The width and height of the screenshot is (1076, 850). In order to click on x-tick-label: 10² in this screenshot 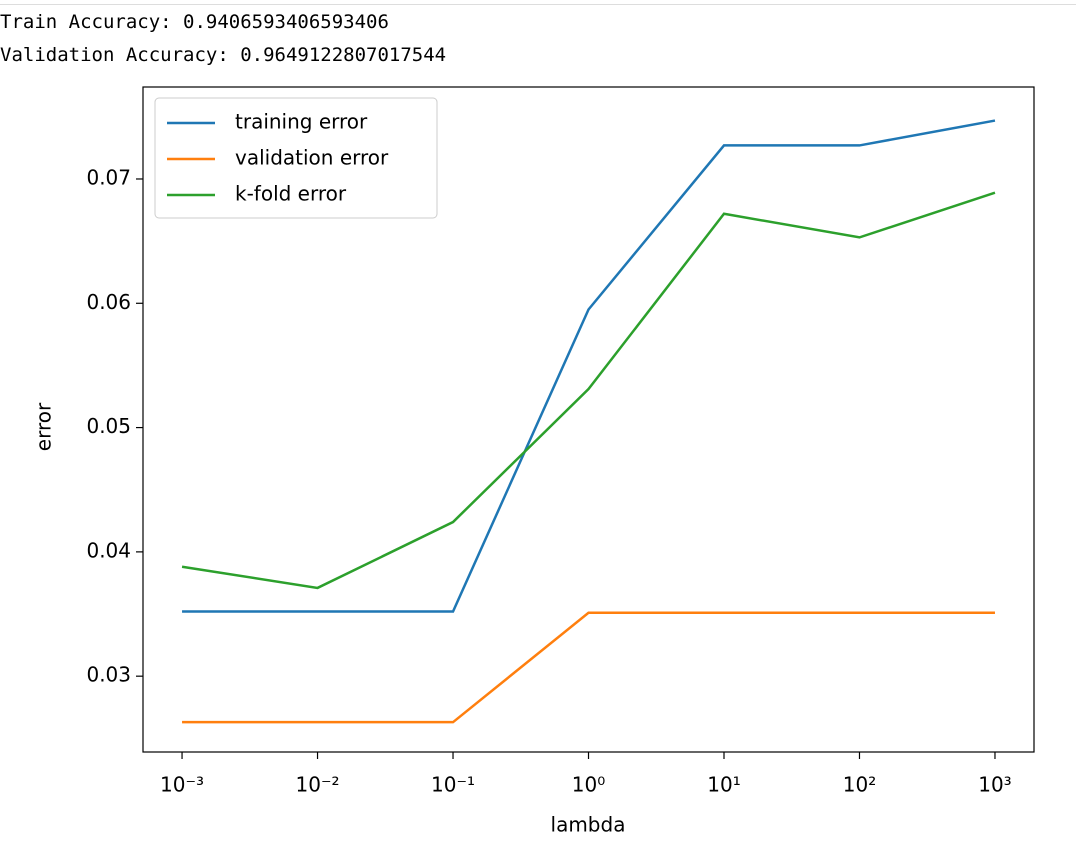, I will do `click(859, 785)`.